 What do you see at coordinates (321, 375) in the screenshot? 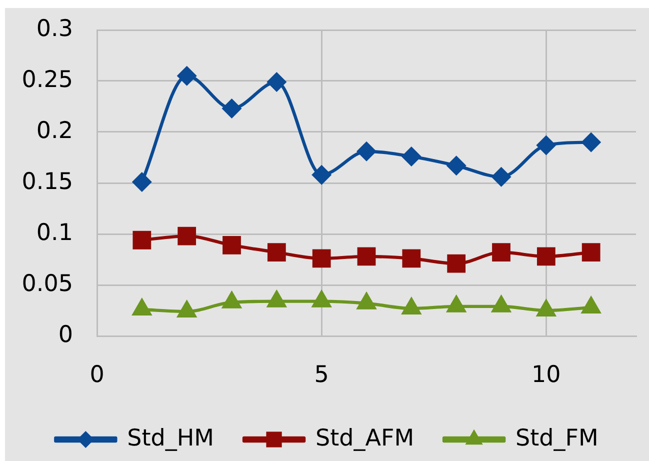
I see `x-tick-label: 5` at bounding box center [321, 375].